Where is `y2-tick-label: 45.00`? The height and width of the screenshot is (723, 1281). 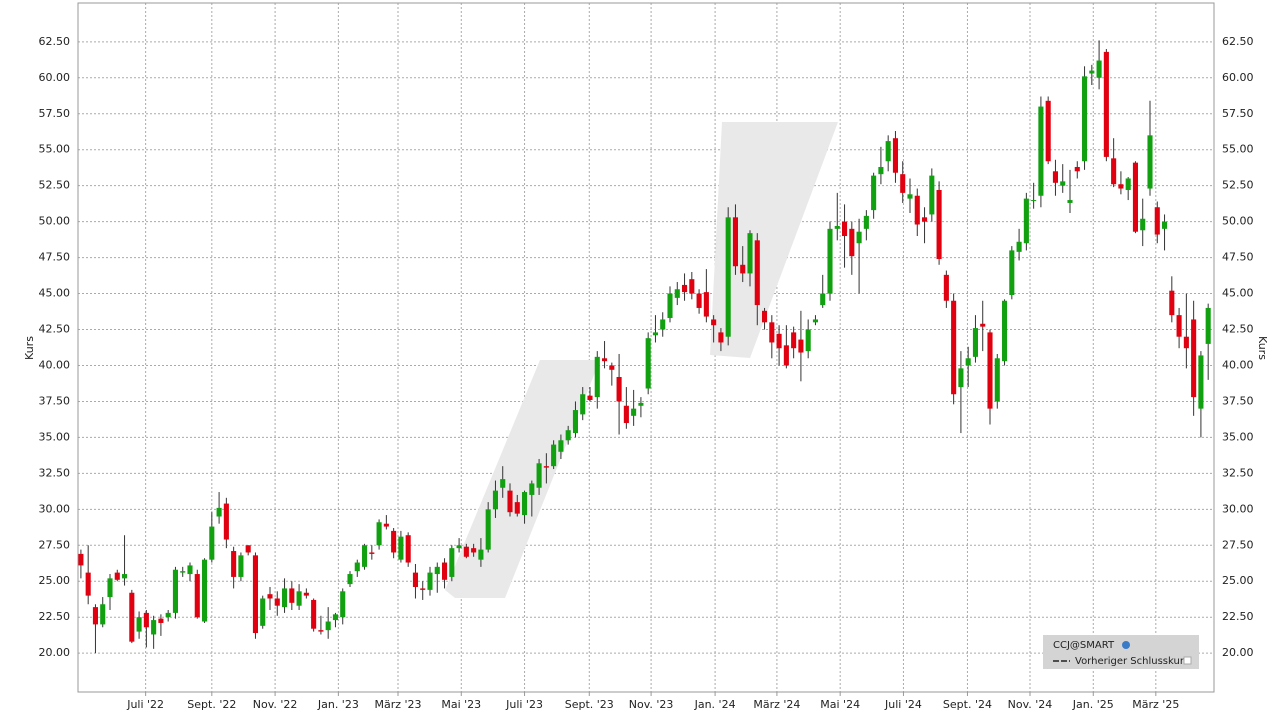
y2-tick-label: 45.00 is located at coordinates (1238, 293).